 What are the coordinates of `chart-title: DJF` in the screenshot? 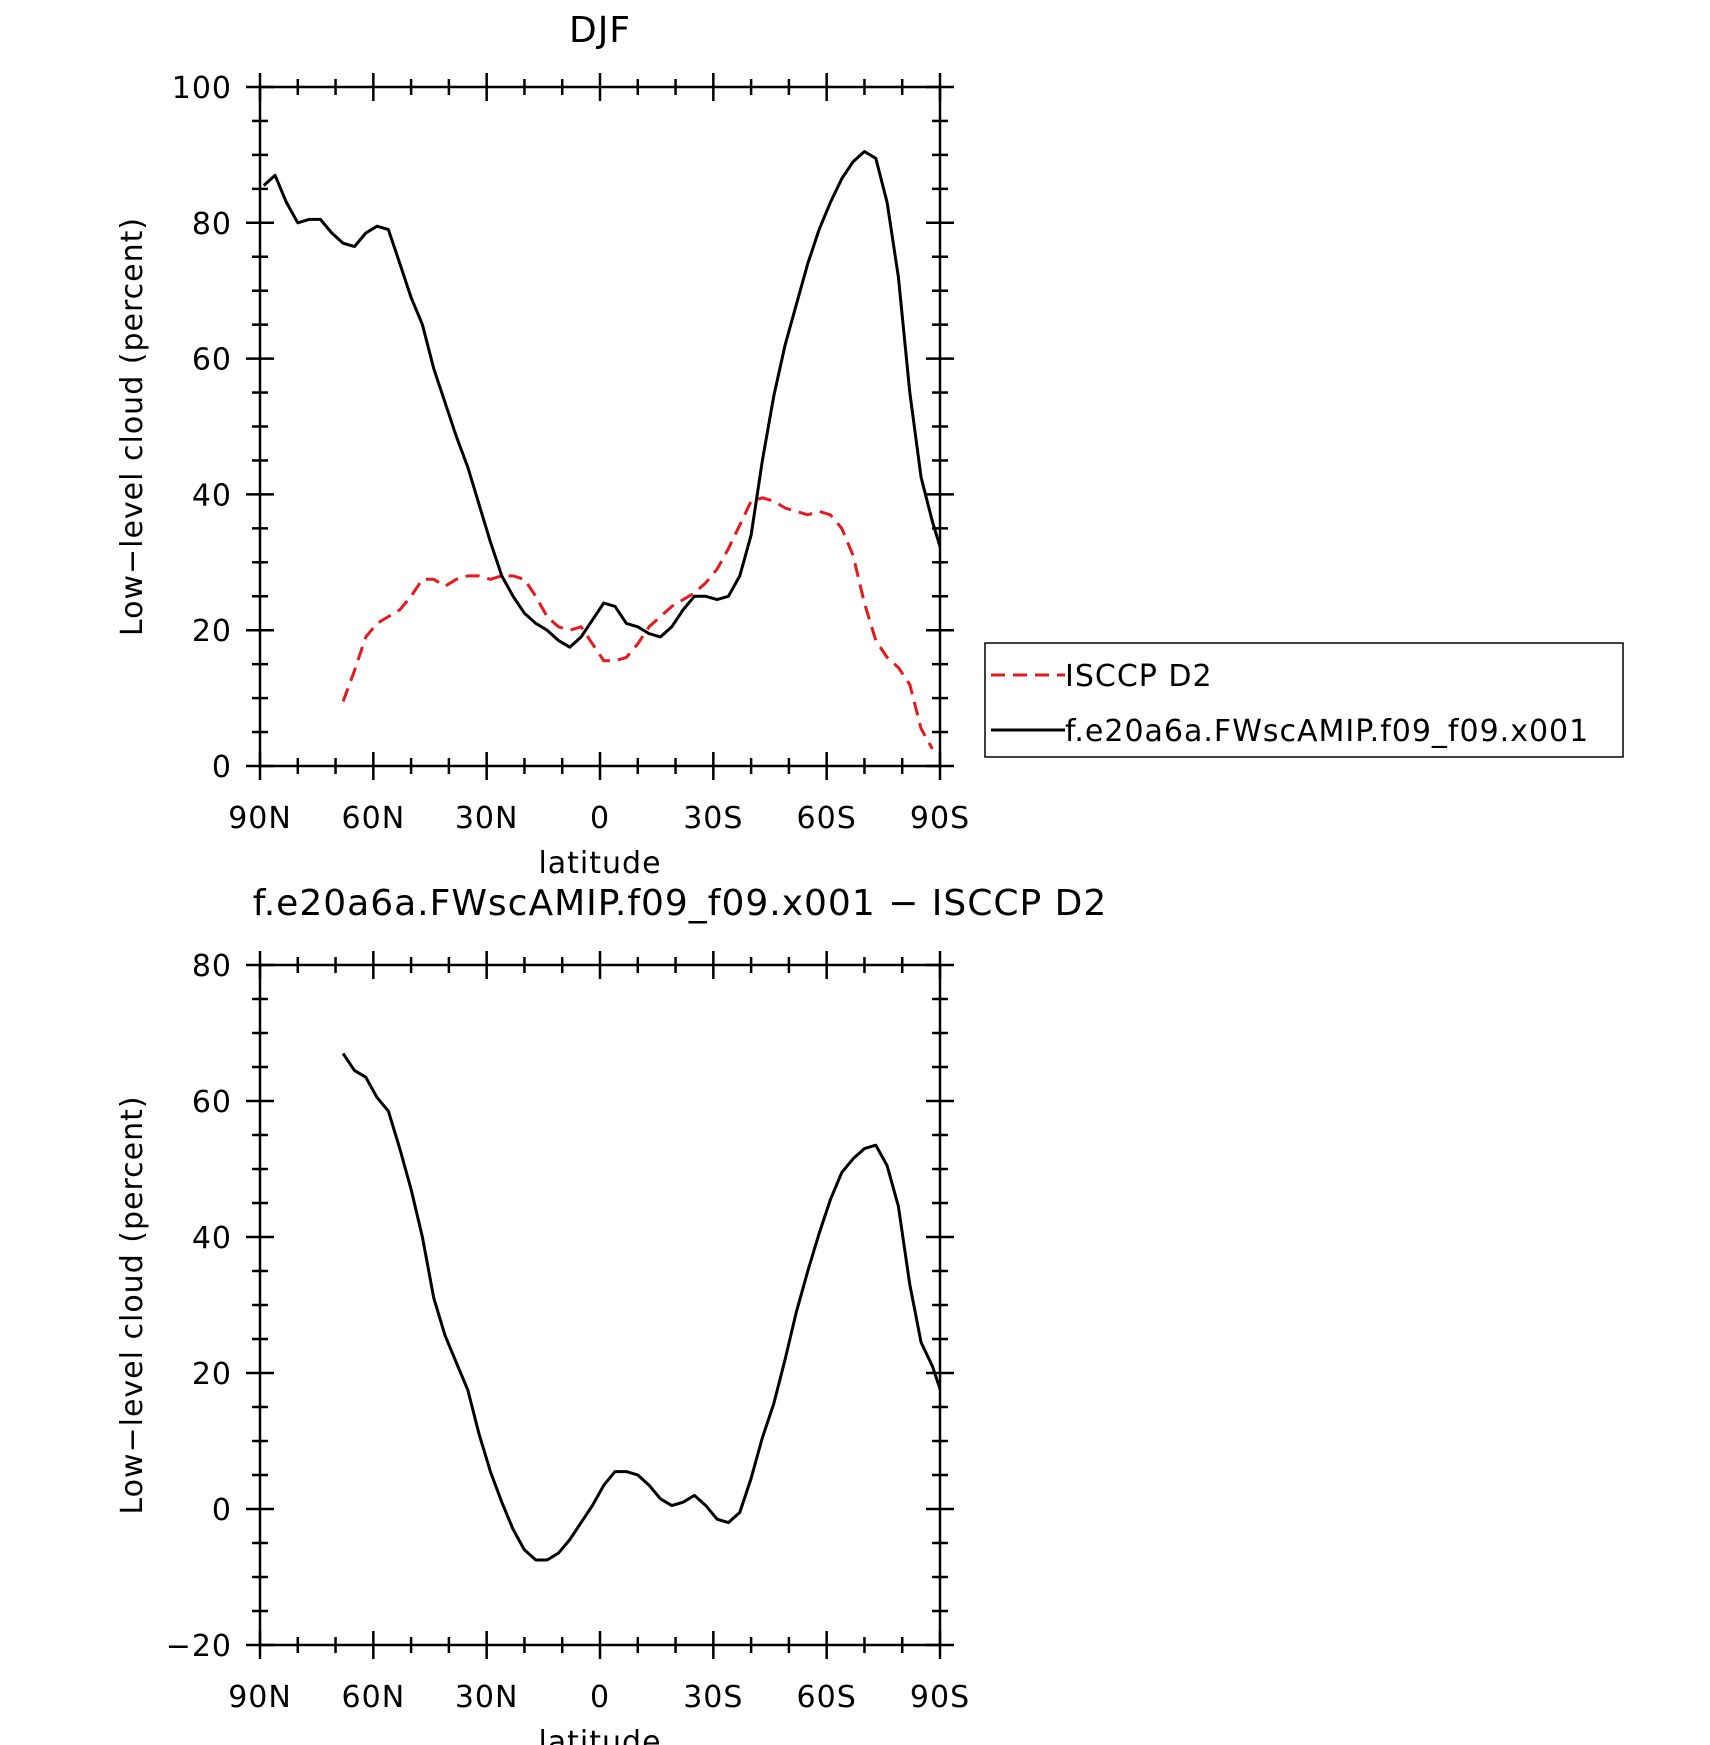 It's located at (600, 30).